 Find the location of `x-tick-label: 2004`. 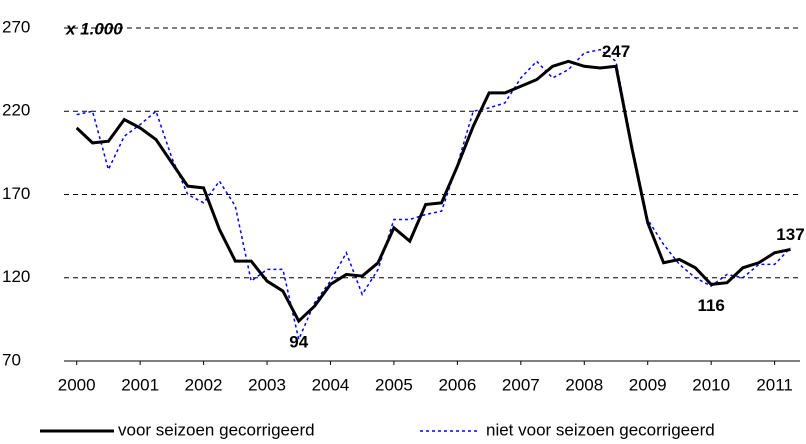

x-tick-label: 2004 is located at coordinates (331, 384).